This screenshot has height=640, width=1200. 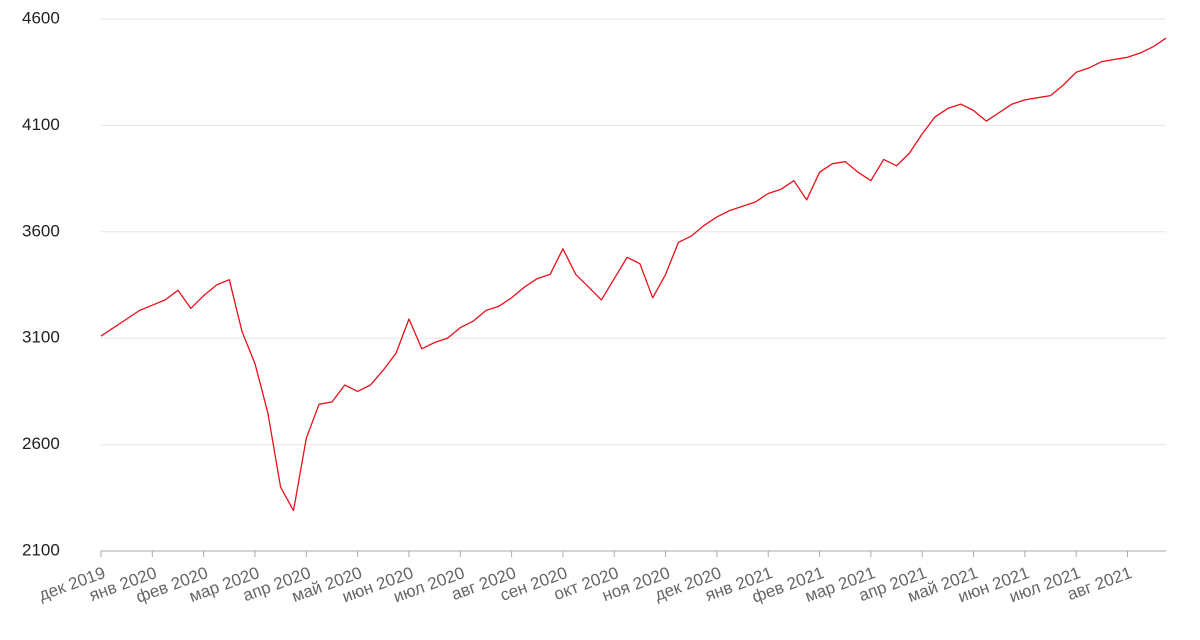 What do you see at coordinates (41, 337) in the screenshot?
I see `y-tick-label: 3100` at bounding box center [41, 337].